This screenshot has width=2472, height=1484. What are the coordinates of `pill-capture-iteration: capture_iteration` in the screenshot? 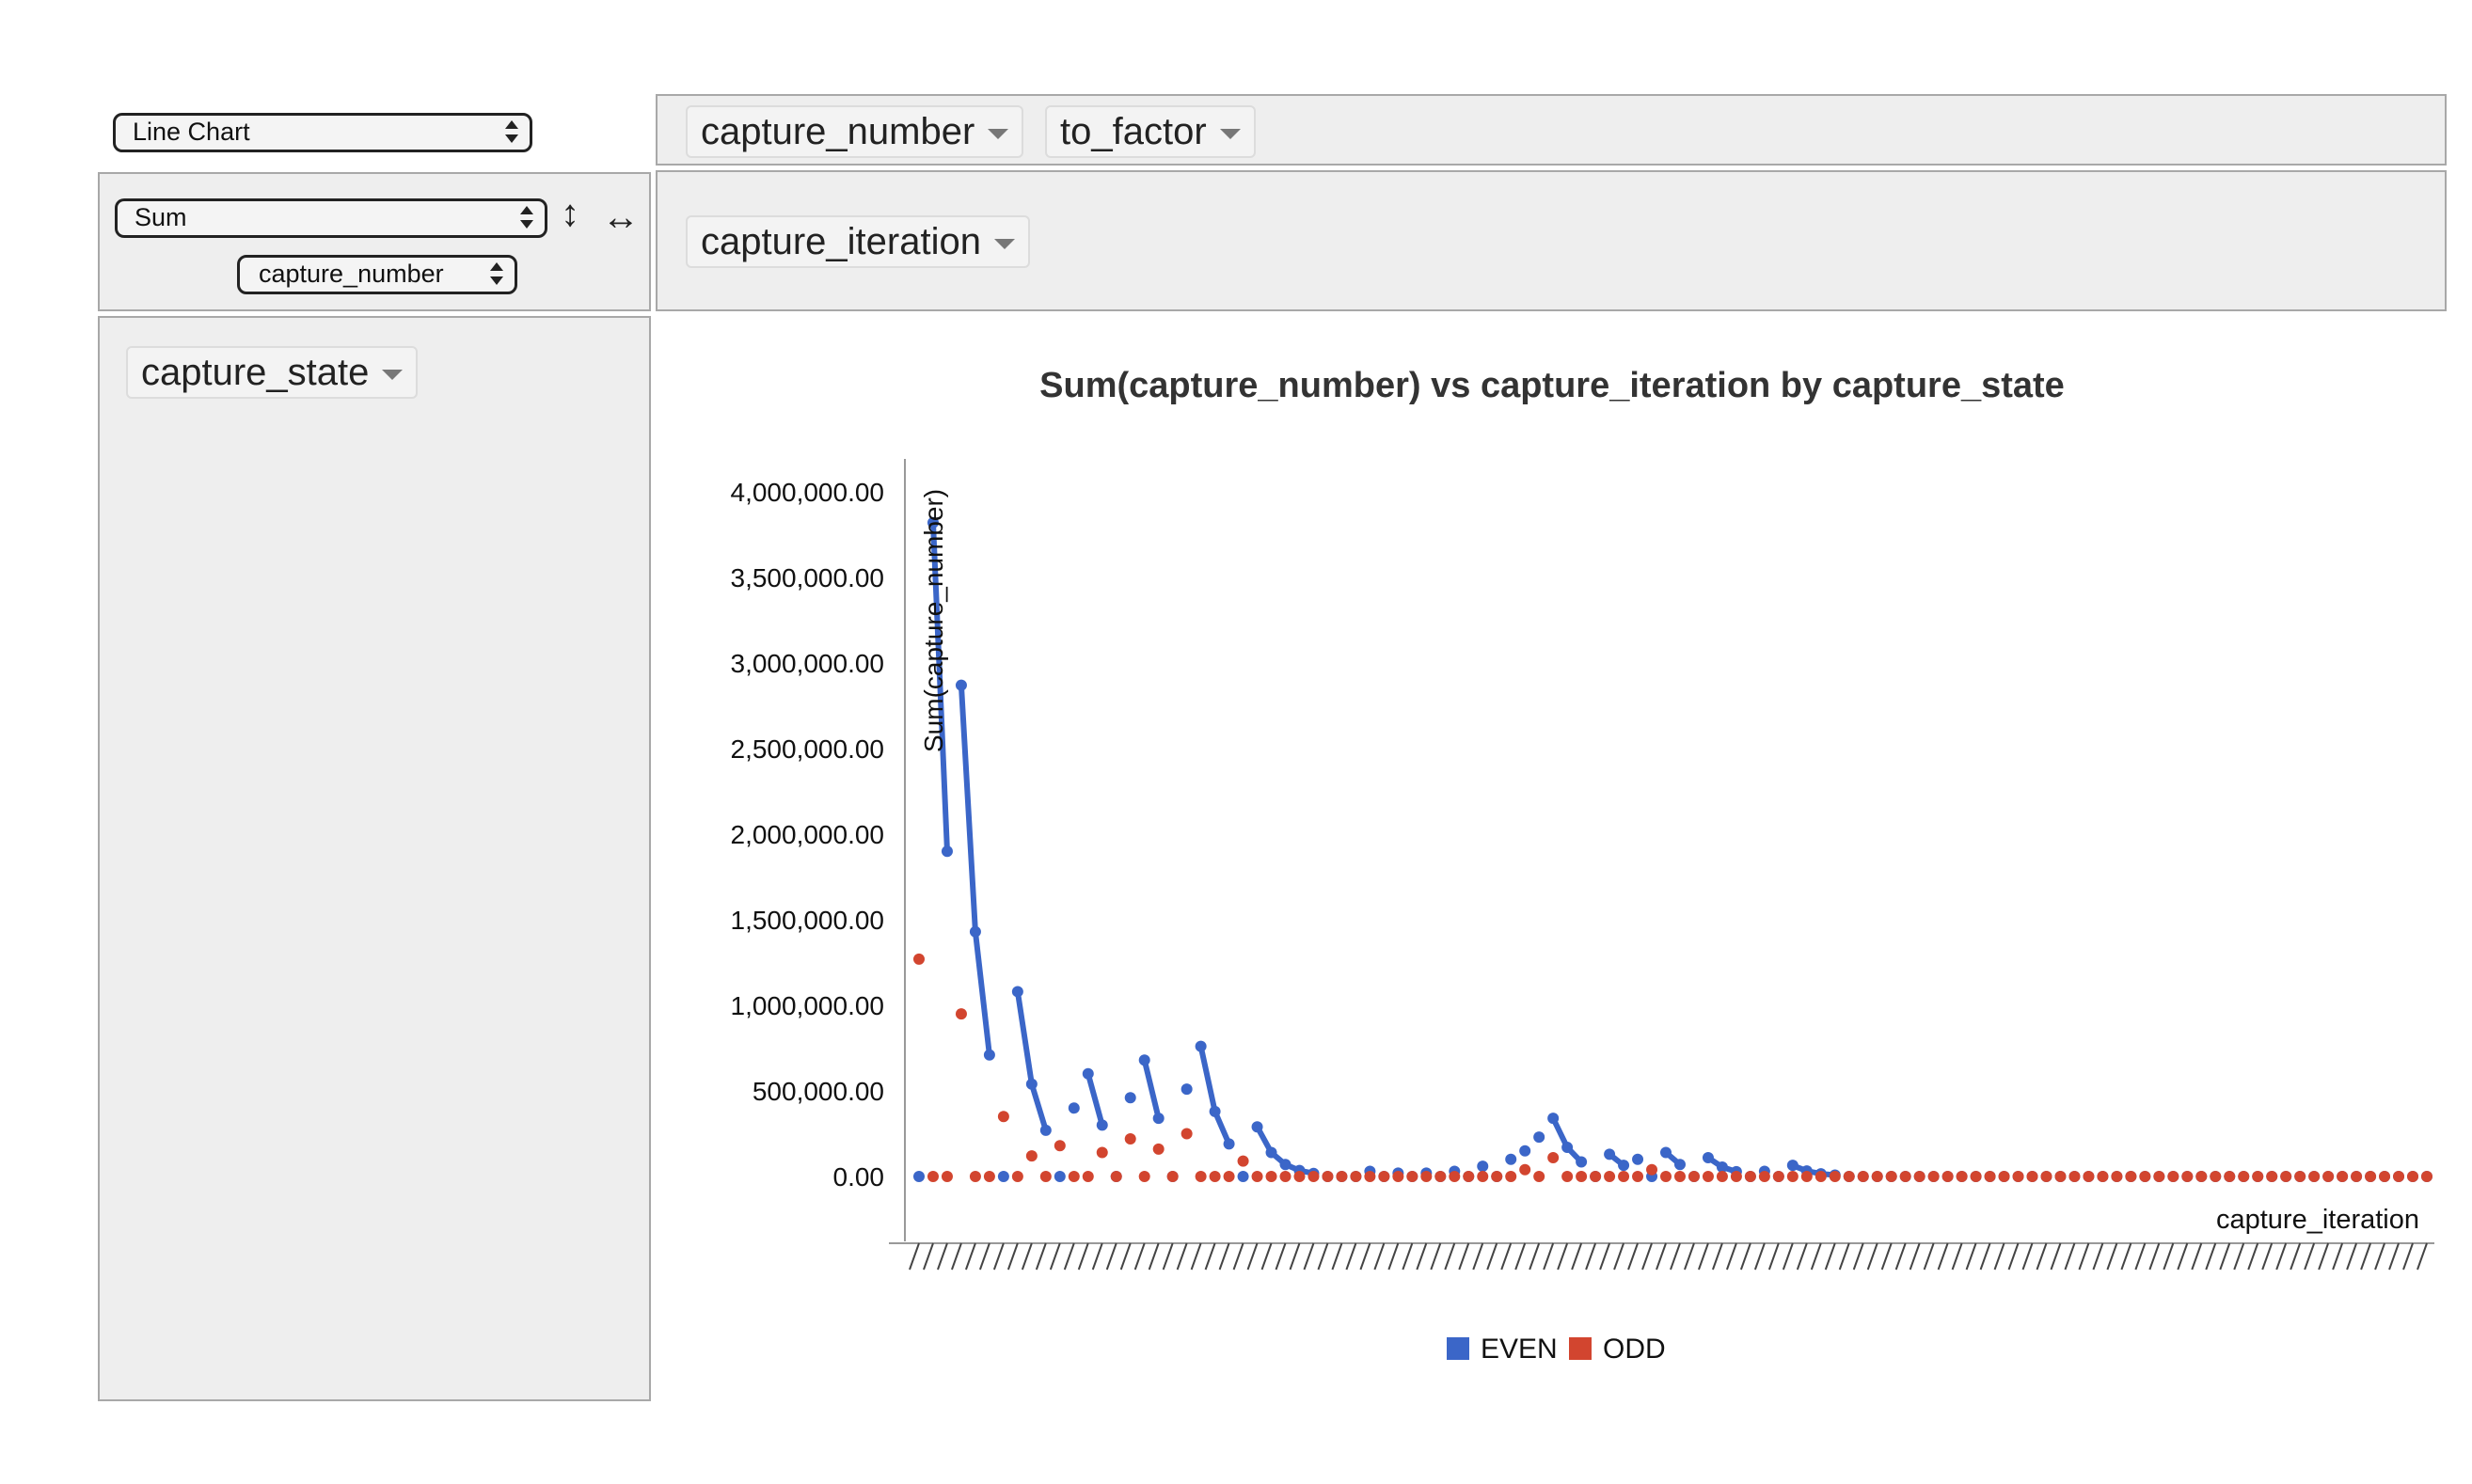 It's located at (858, 241).